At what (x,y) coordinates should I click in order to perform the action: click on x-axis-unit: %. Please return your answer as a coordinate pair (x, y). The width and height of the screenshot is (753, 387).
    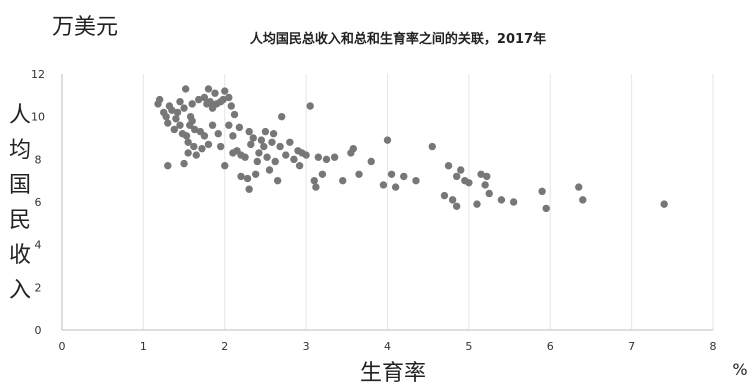
    Looking at the image, I should click on (739, 369).